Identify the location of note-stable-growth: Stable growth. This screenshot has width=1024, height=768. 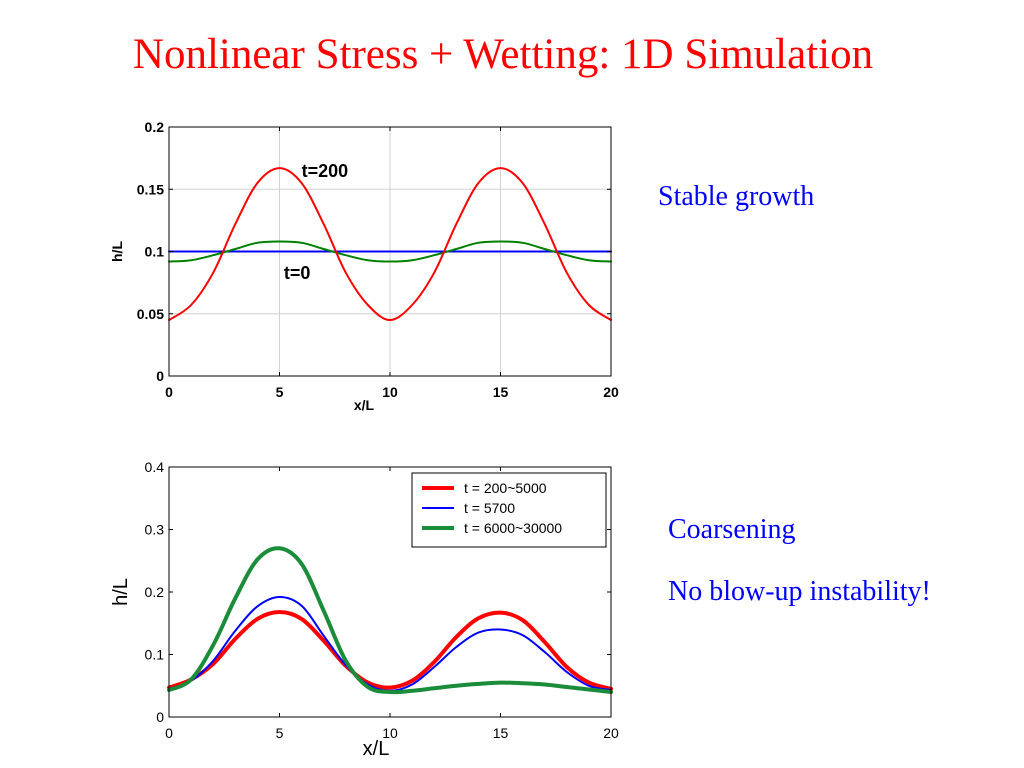
(736, 196).